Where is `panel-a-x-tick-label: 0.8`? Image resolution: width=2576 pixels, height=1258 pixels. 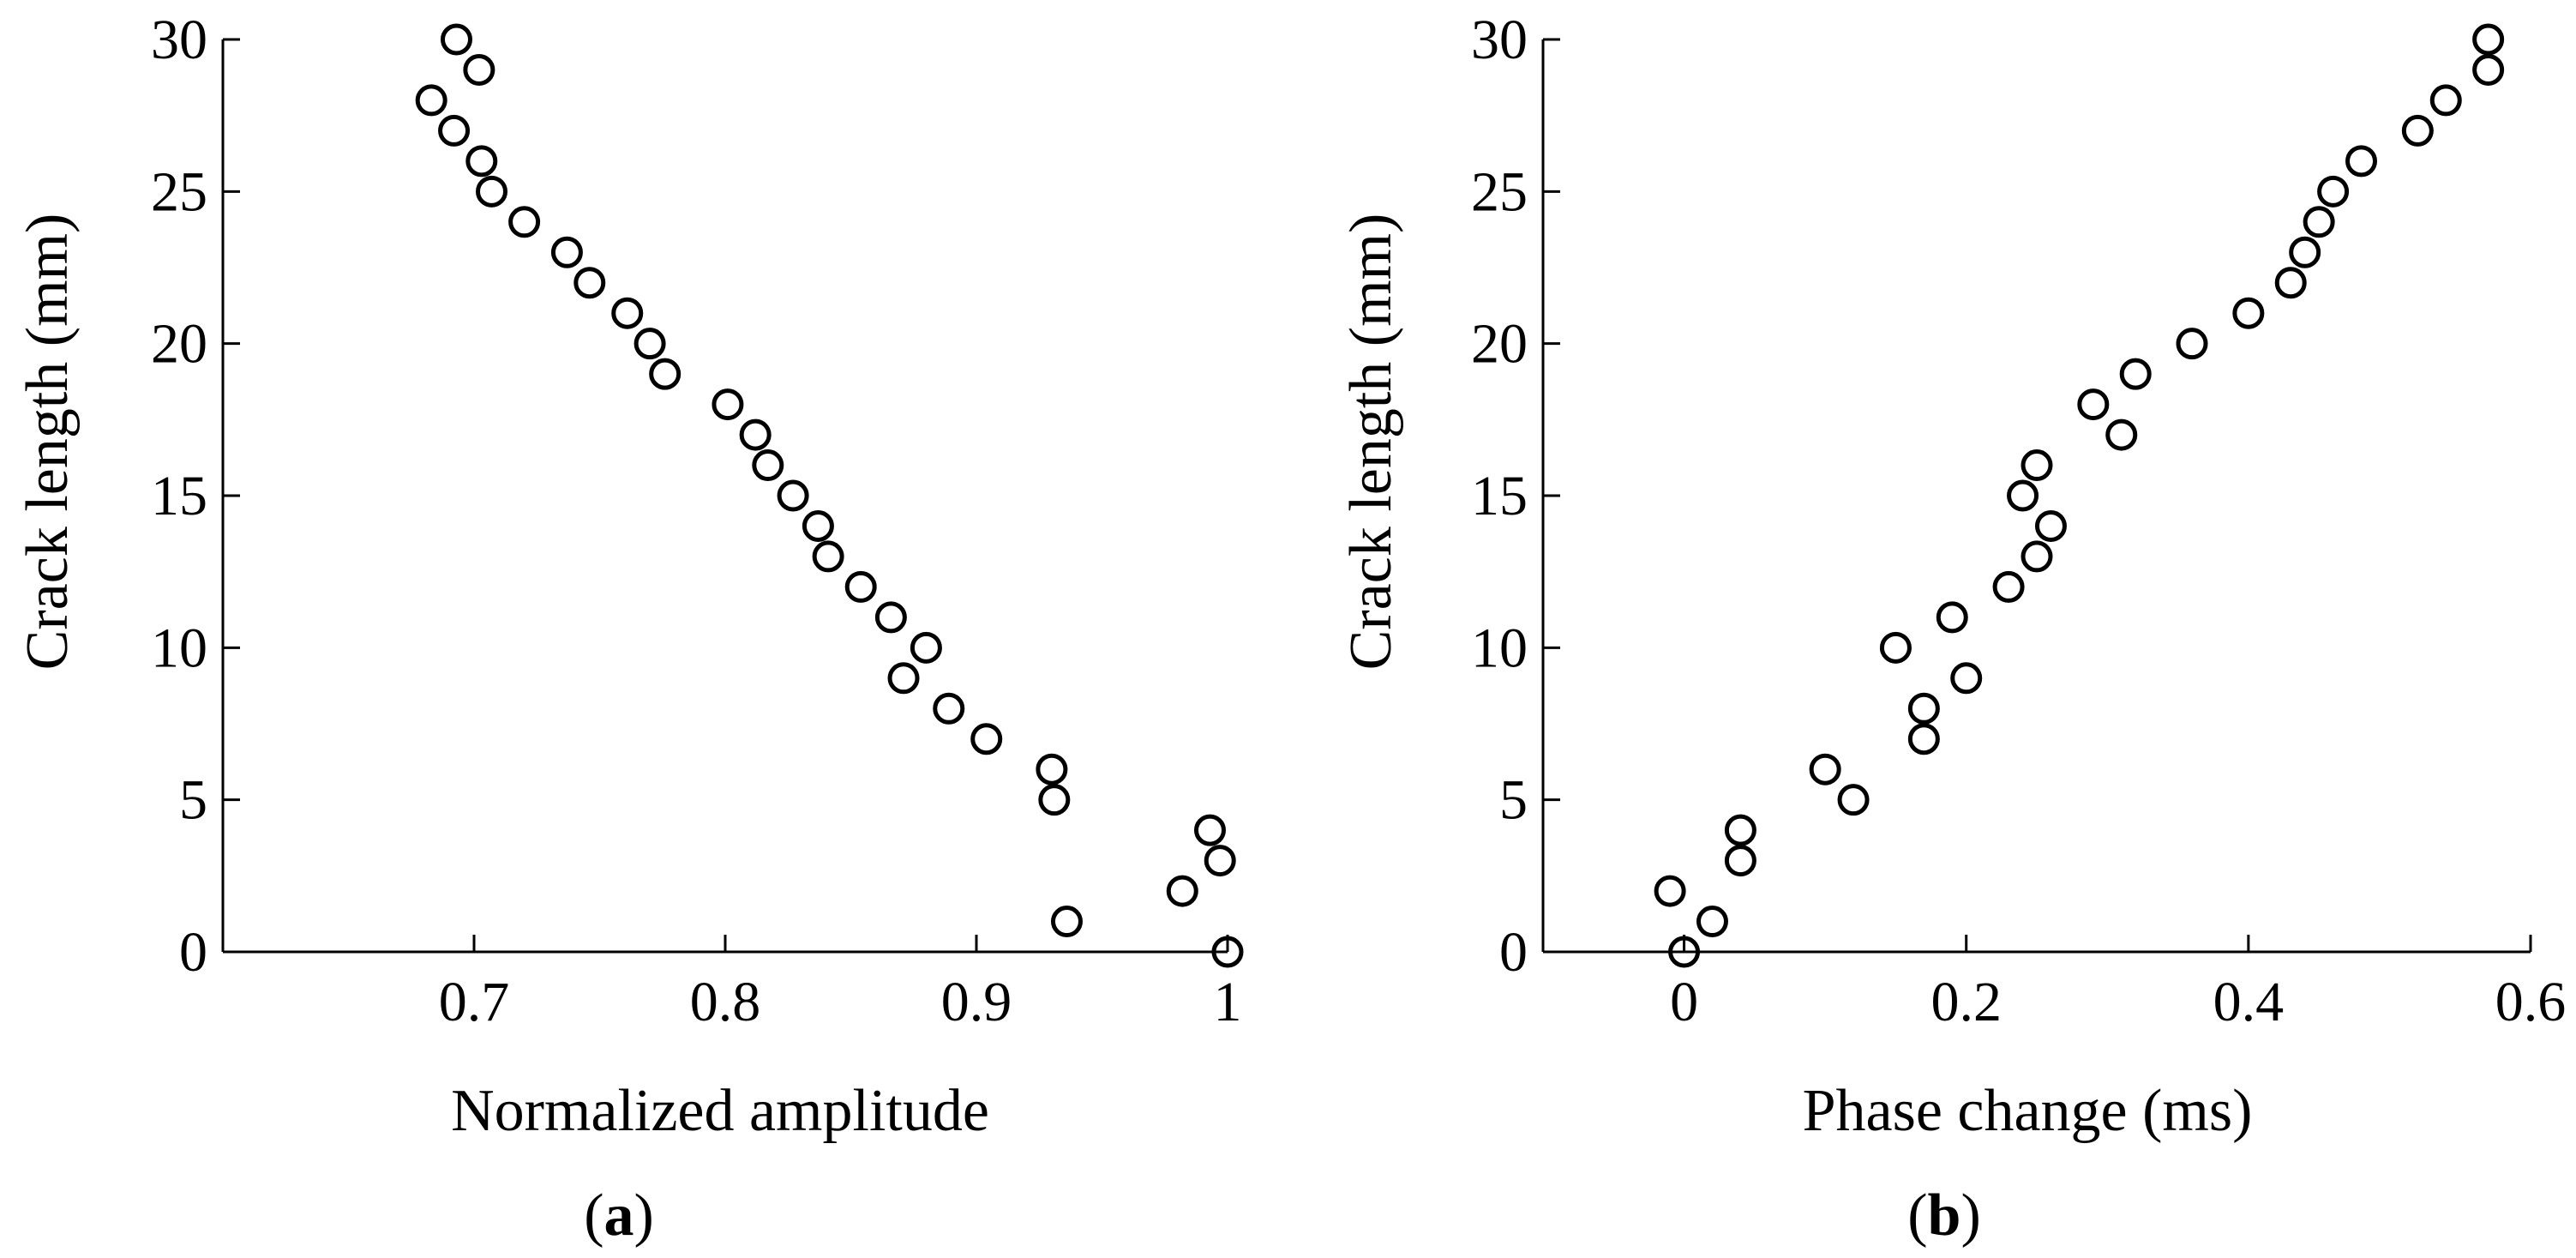 panel-a-x-tick-label: 0.8 is located at coordinates (725, 1002).